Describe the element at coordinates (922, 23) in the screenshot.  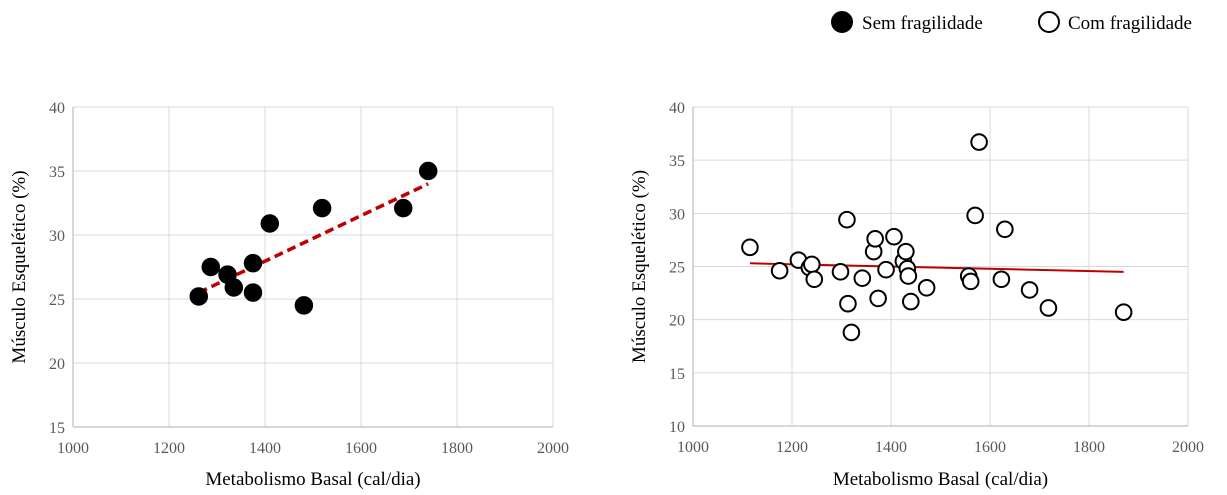
I see `legend-label-sem-fragilidade: Sem fragilidade` at that location.